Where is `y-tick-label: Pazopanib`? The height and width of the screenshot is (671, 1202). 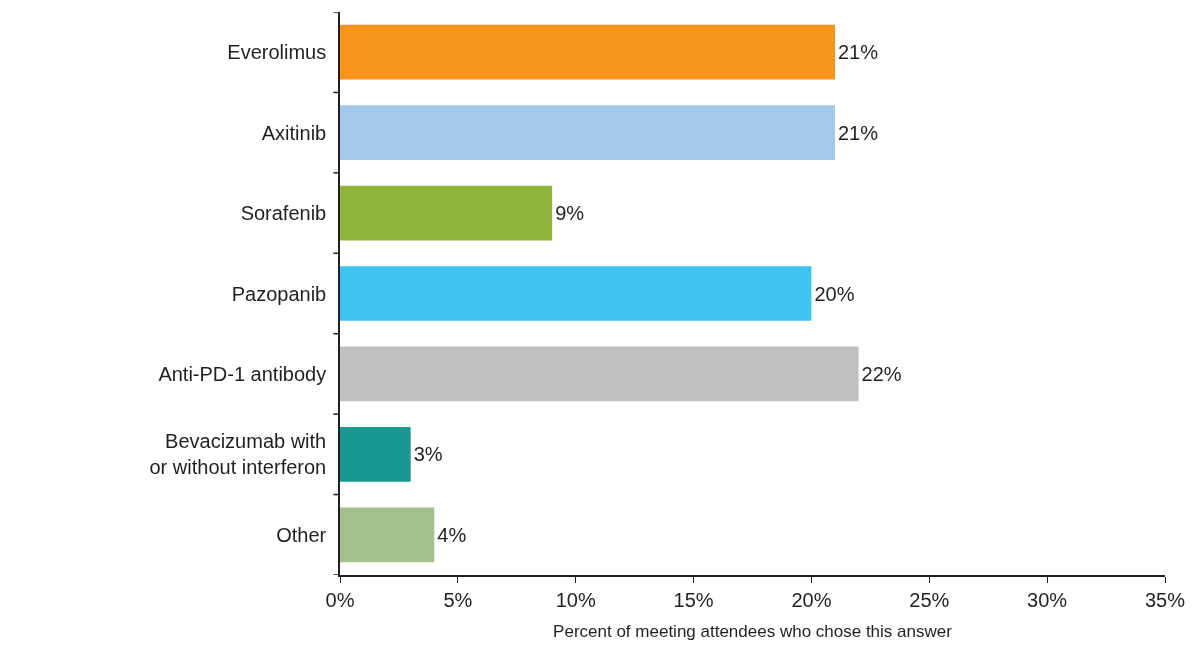
y-tick-label: Pazopanib is located at coordinates (279, 293).